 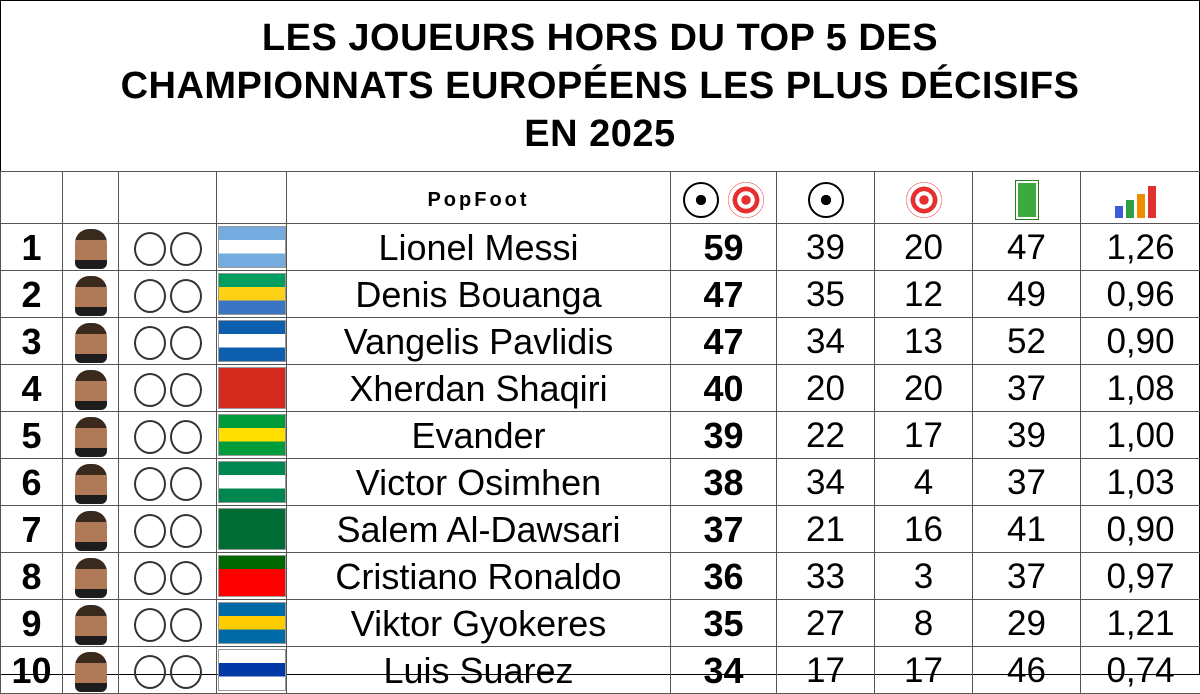 I want to click on assists-value: 8, so click(x=924, y=623).